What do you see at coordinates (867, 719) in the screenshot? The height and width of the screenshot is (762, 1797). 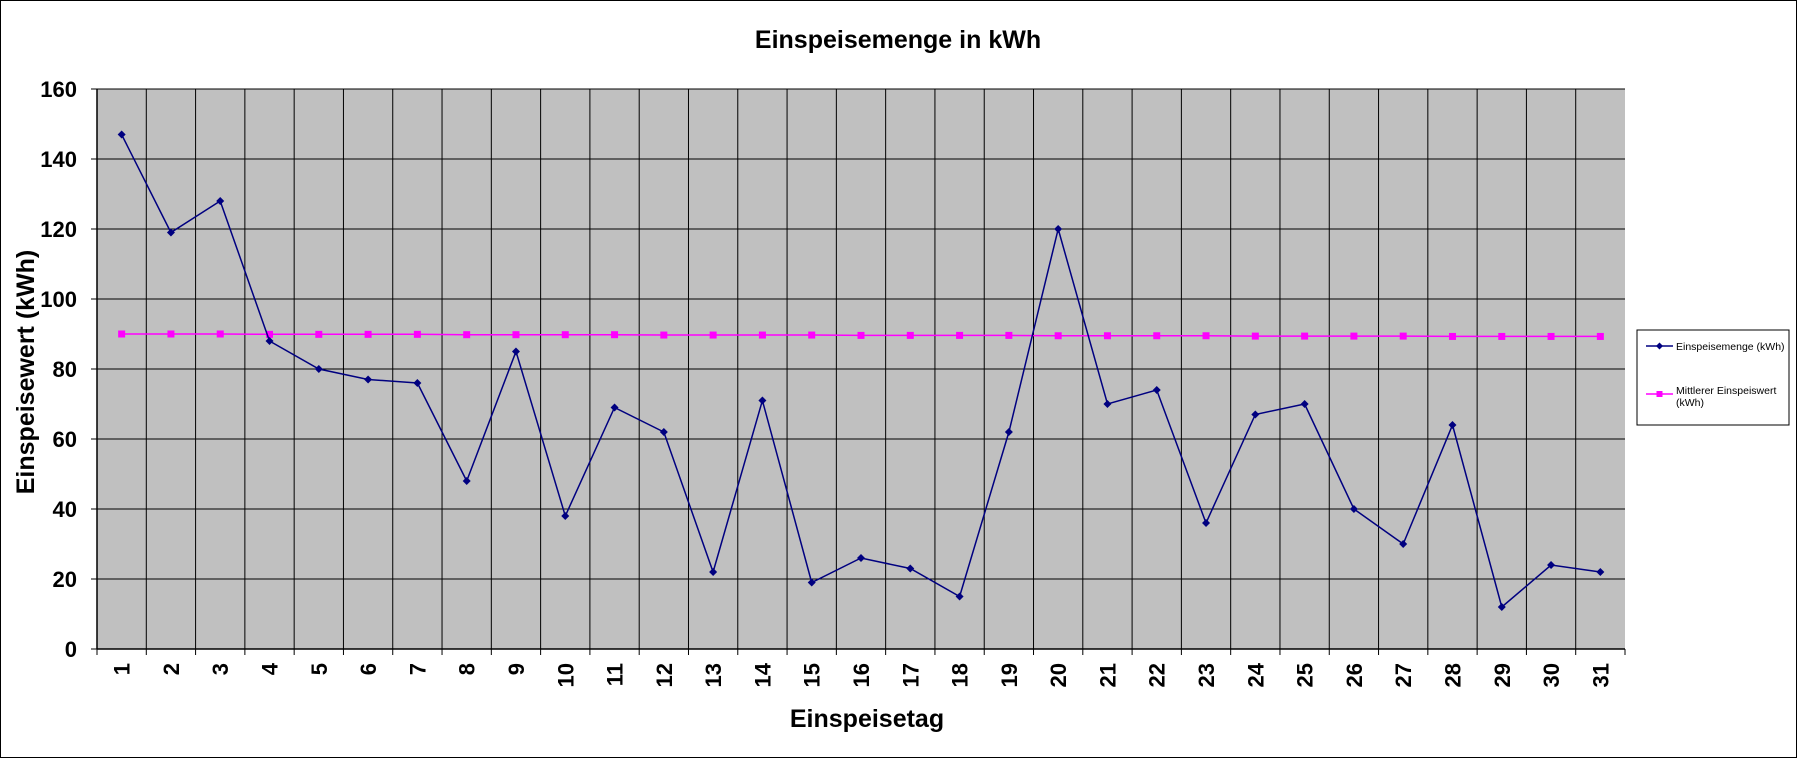 I see `x-axis-label: Einspeisetag` at bounding box center [867, 719].